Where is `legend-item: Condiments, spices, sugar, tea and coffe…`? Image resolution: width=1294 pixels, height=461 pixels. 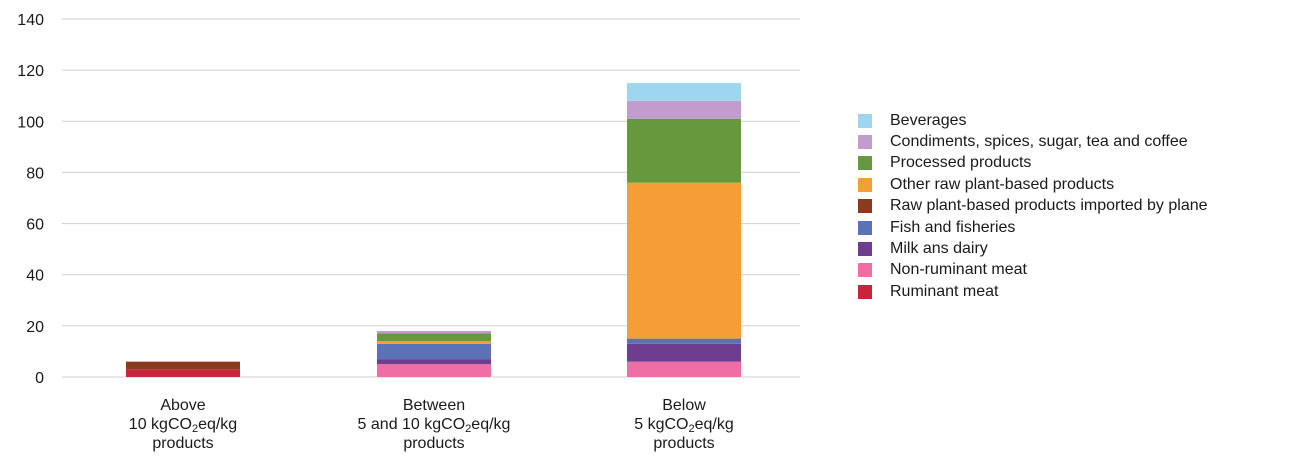 legend-item: Condiments, spices, sugar, tea and coffe… is located at coordinates (1033, 141).